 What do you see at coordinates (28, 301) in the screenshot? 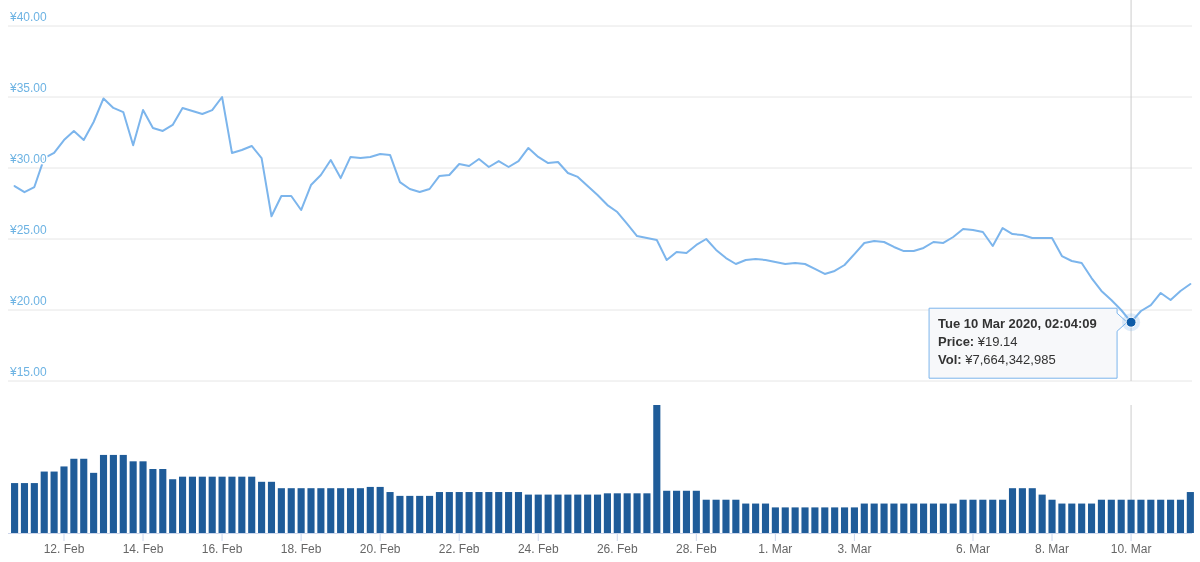
I see `y-tick-label: ¥20.00` at bounding box center [28, 301].